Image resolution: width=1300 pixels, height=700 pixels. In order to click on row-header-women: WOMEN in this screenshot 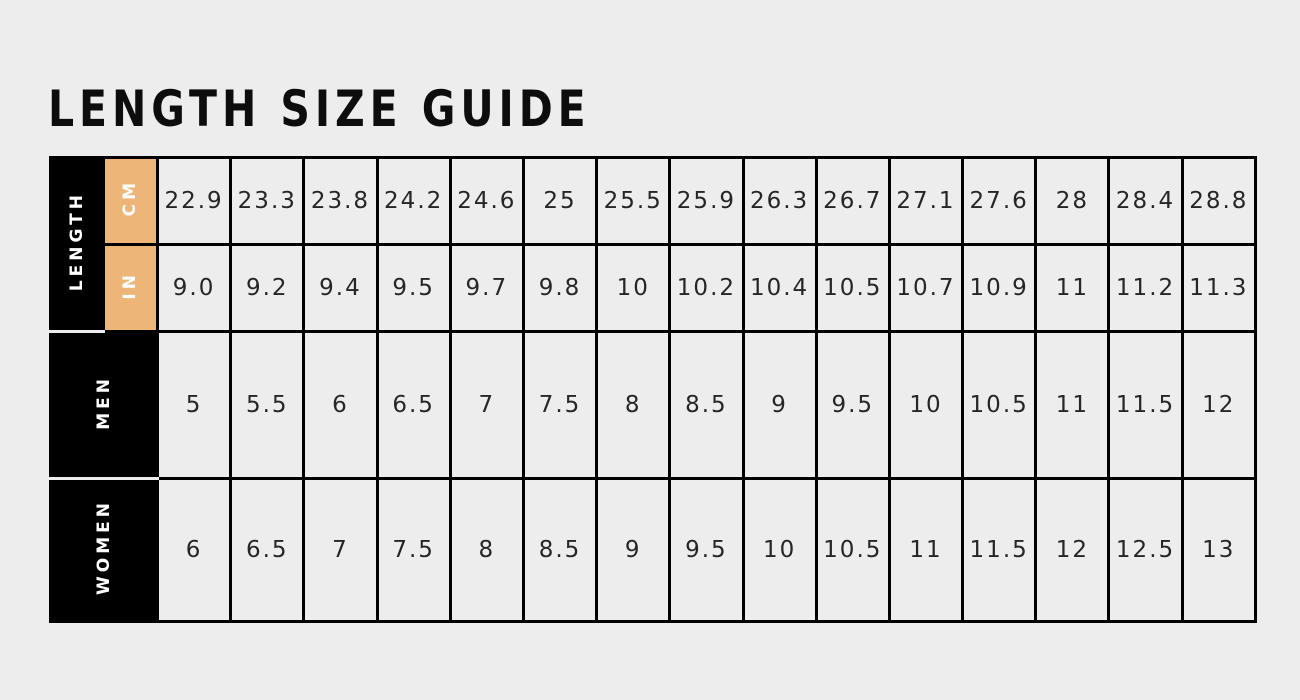, I will do `click(104, 550)`.